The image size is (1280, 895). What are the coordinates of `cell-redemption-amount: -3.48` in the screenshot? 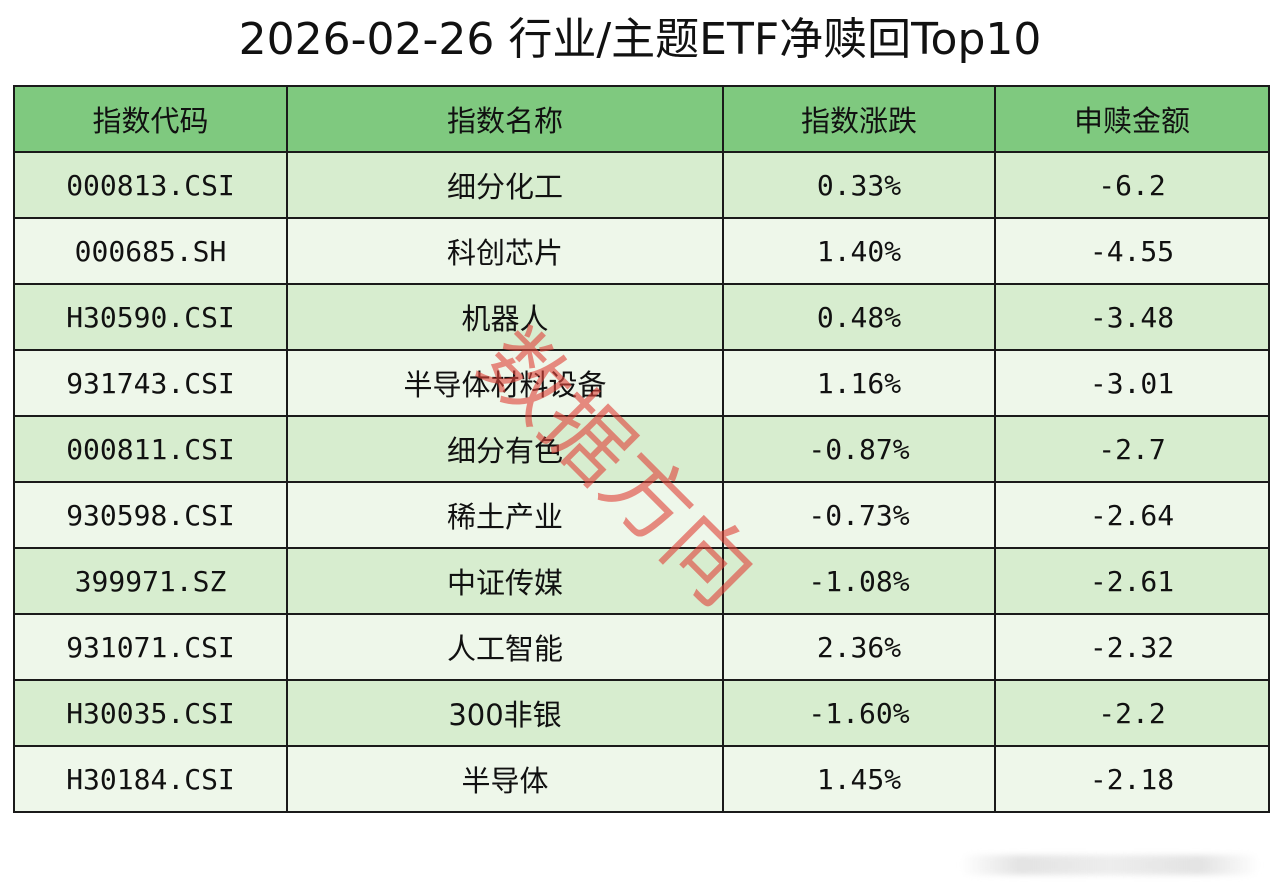 It's located at (1132, 317).